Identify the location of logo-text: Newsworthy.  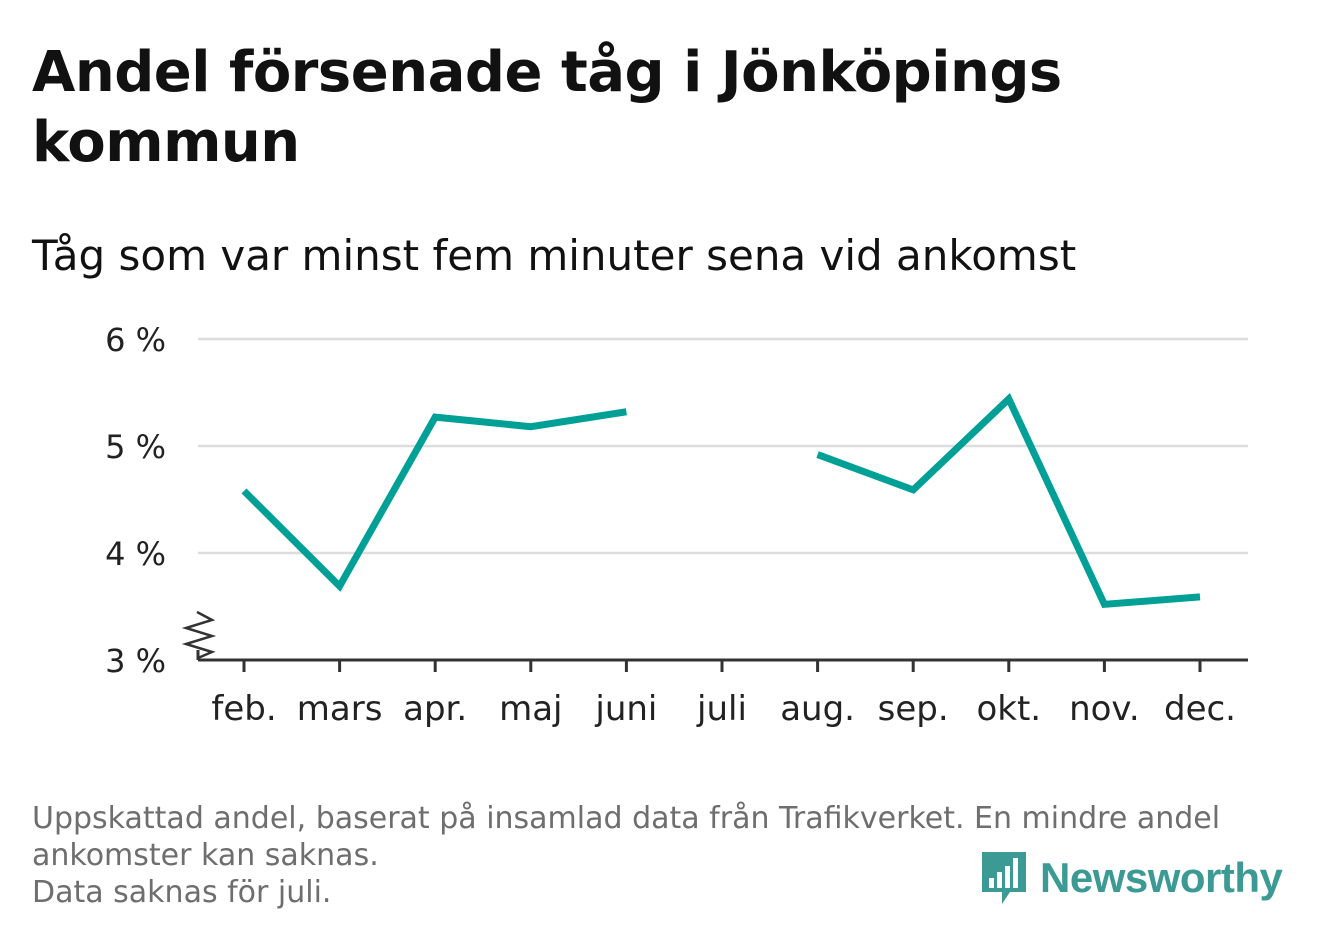
(1161, 877).